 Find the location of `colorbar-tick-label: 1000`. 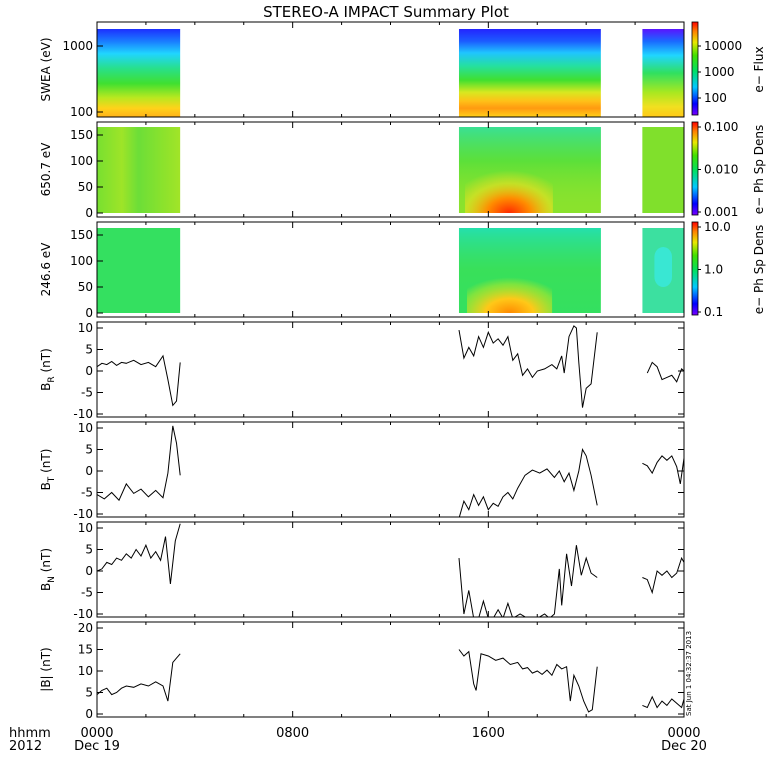

colorbar-tick-label: 1000 is located at coordinates (719, 72).